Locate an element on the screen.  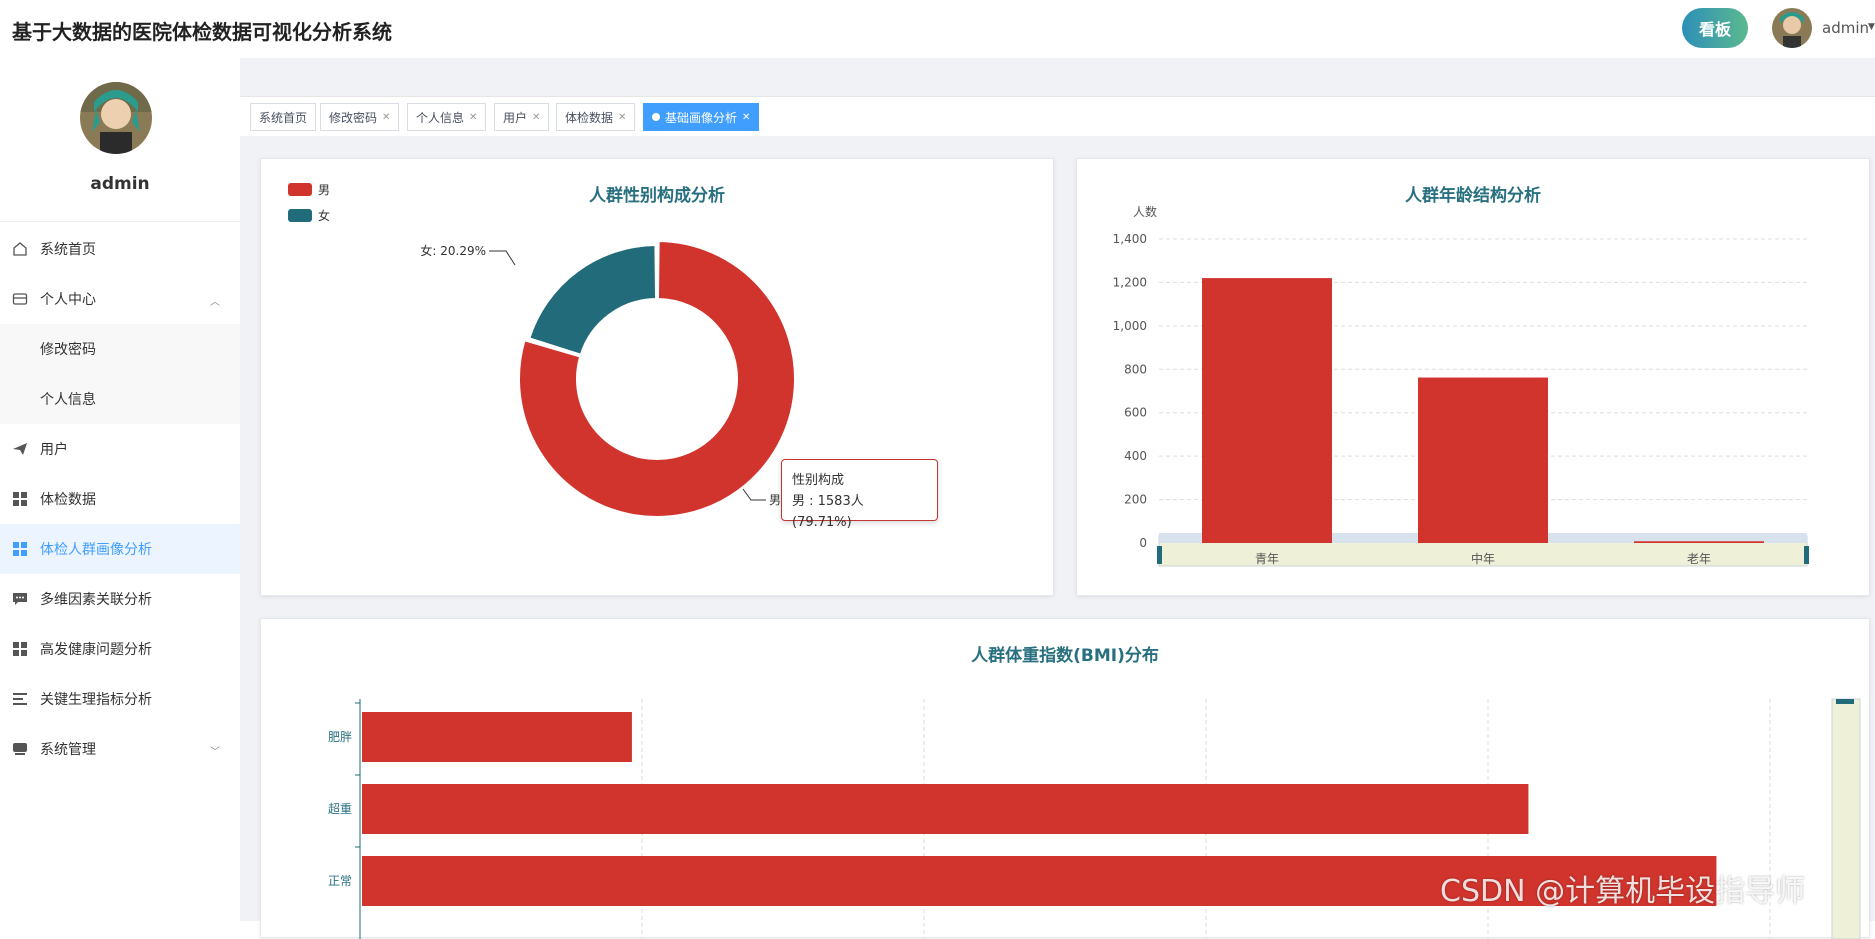
zoom-handle-top is located at coordinates (1845, 701).